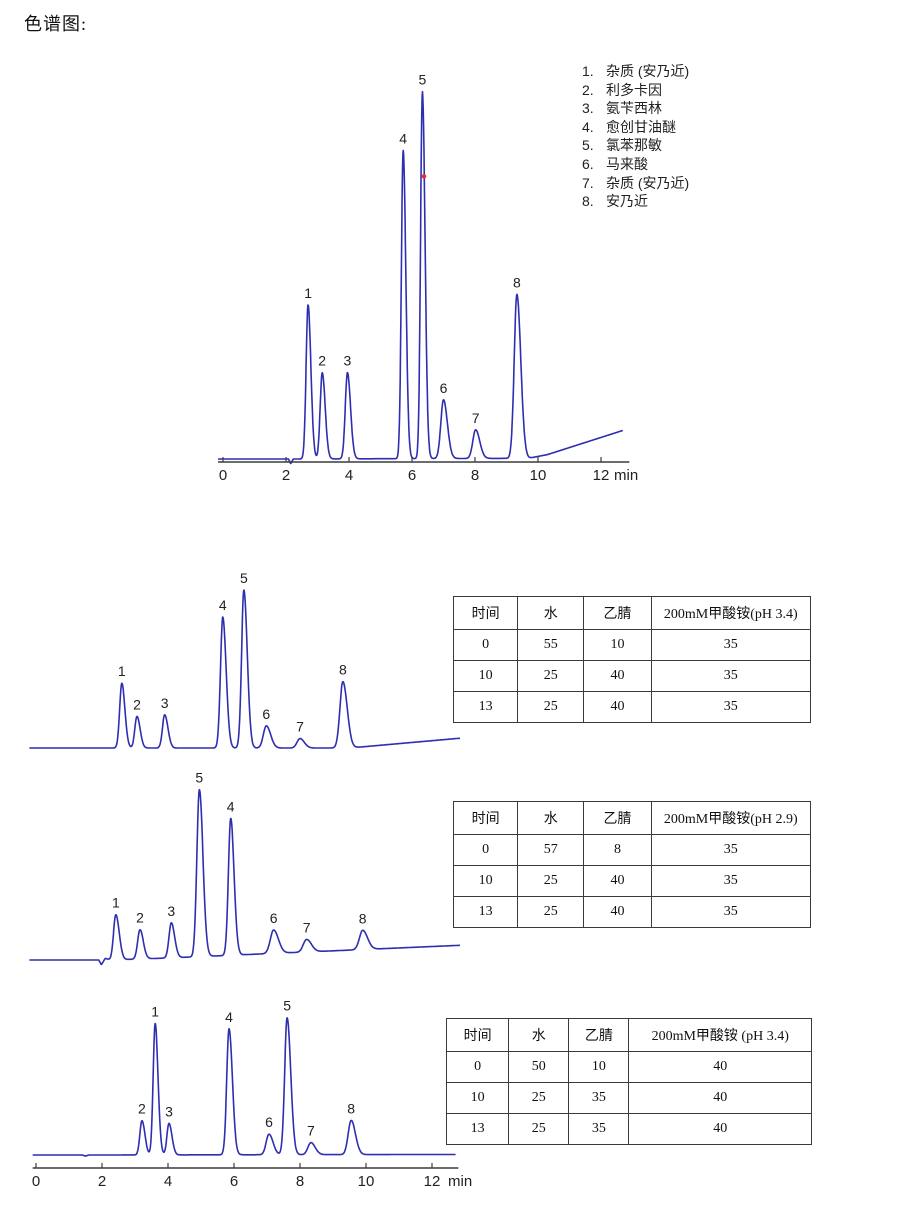 The height and width of the screenshot is (1209, 910). What do you see at coordinates (632, 818) in the screenshot?
I see `table-header-row: 时间水乙腈 200mM甲酸铵(pH 2.9)` at bounding box center [632, 818].